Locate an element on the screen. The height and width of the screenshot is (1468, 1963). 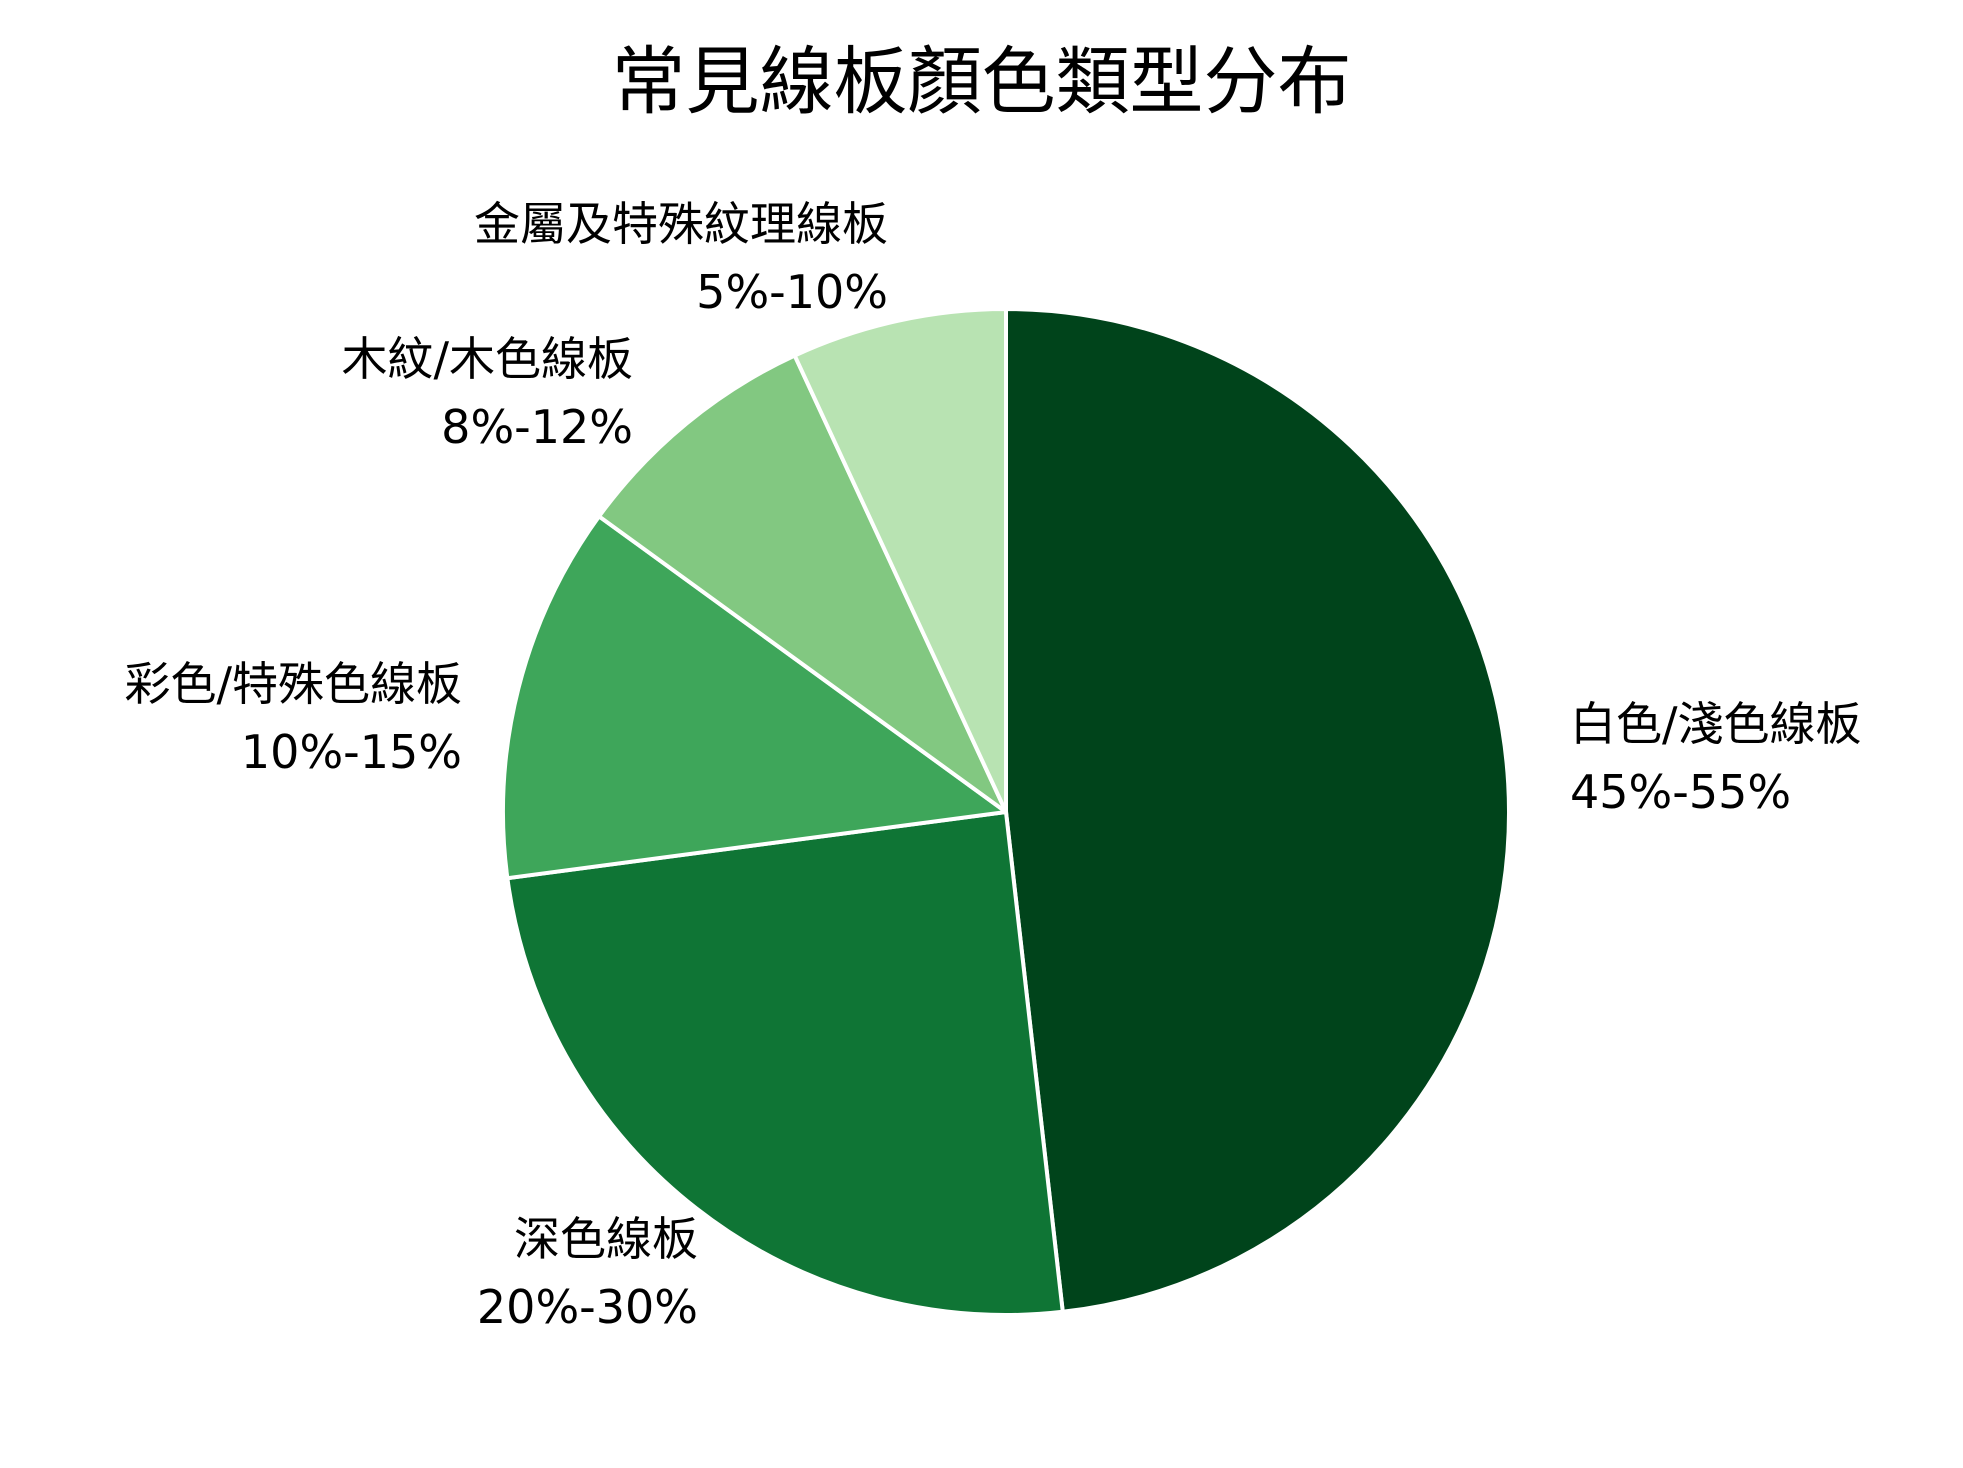
slice-value-label-2: 10%-15% is located at coordinates (351, 752).